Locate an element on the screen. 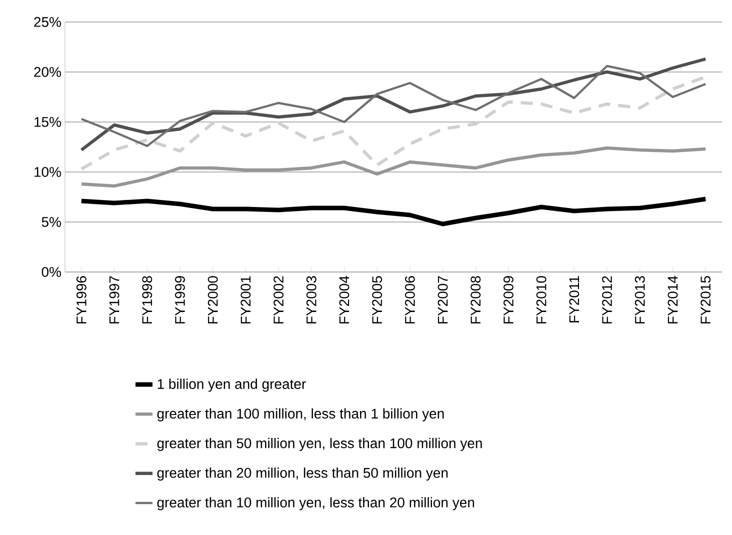 The width and height of the screenshot is (732, 535). legend-label: 1 billion yen and greater is located at coordinates (232, 385).